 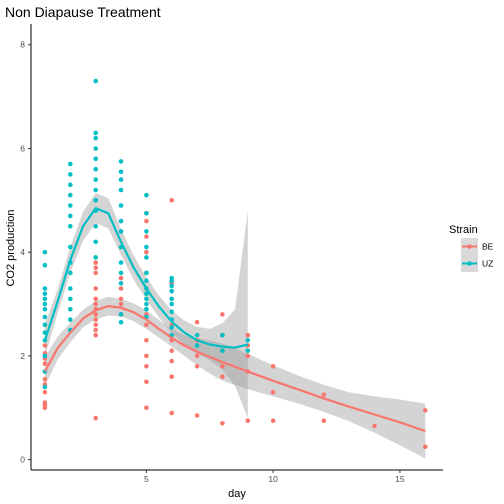 What do you see at coordinates (22, 252) in the screenshot?
I see `y-tick-label: 4` at bounding box center [22, 252].